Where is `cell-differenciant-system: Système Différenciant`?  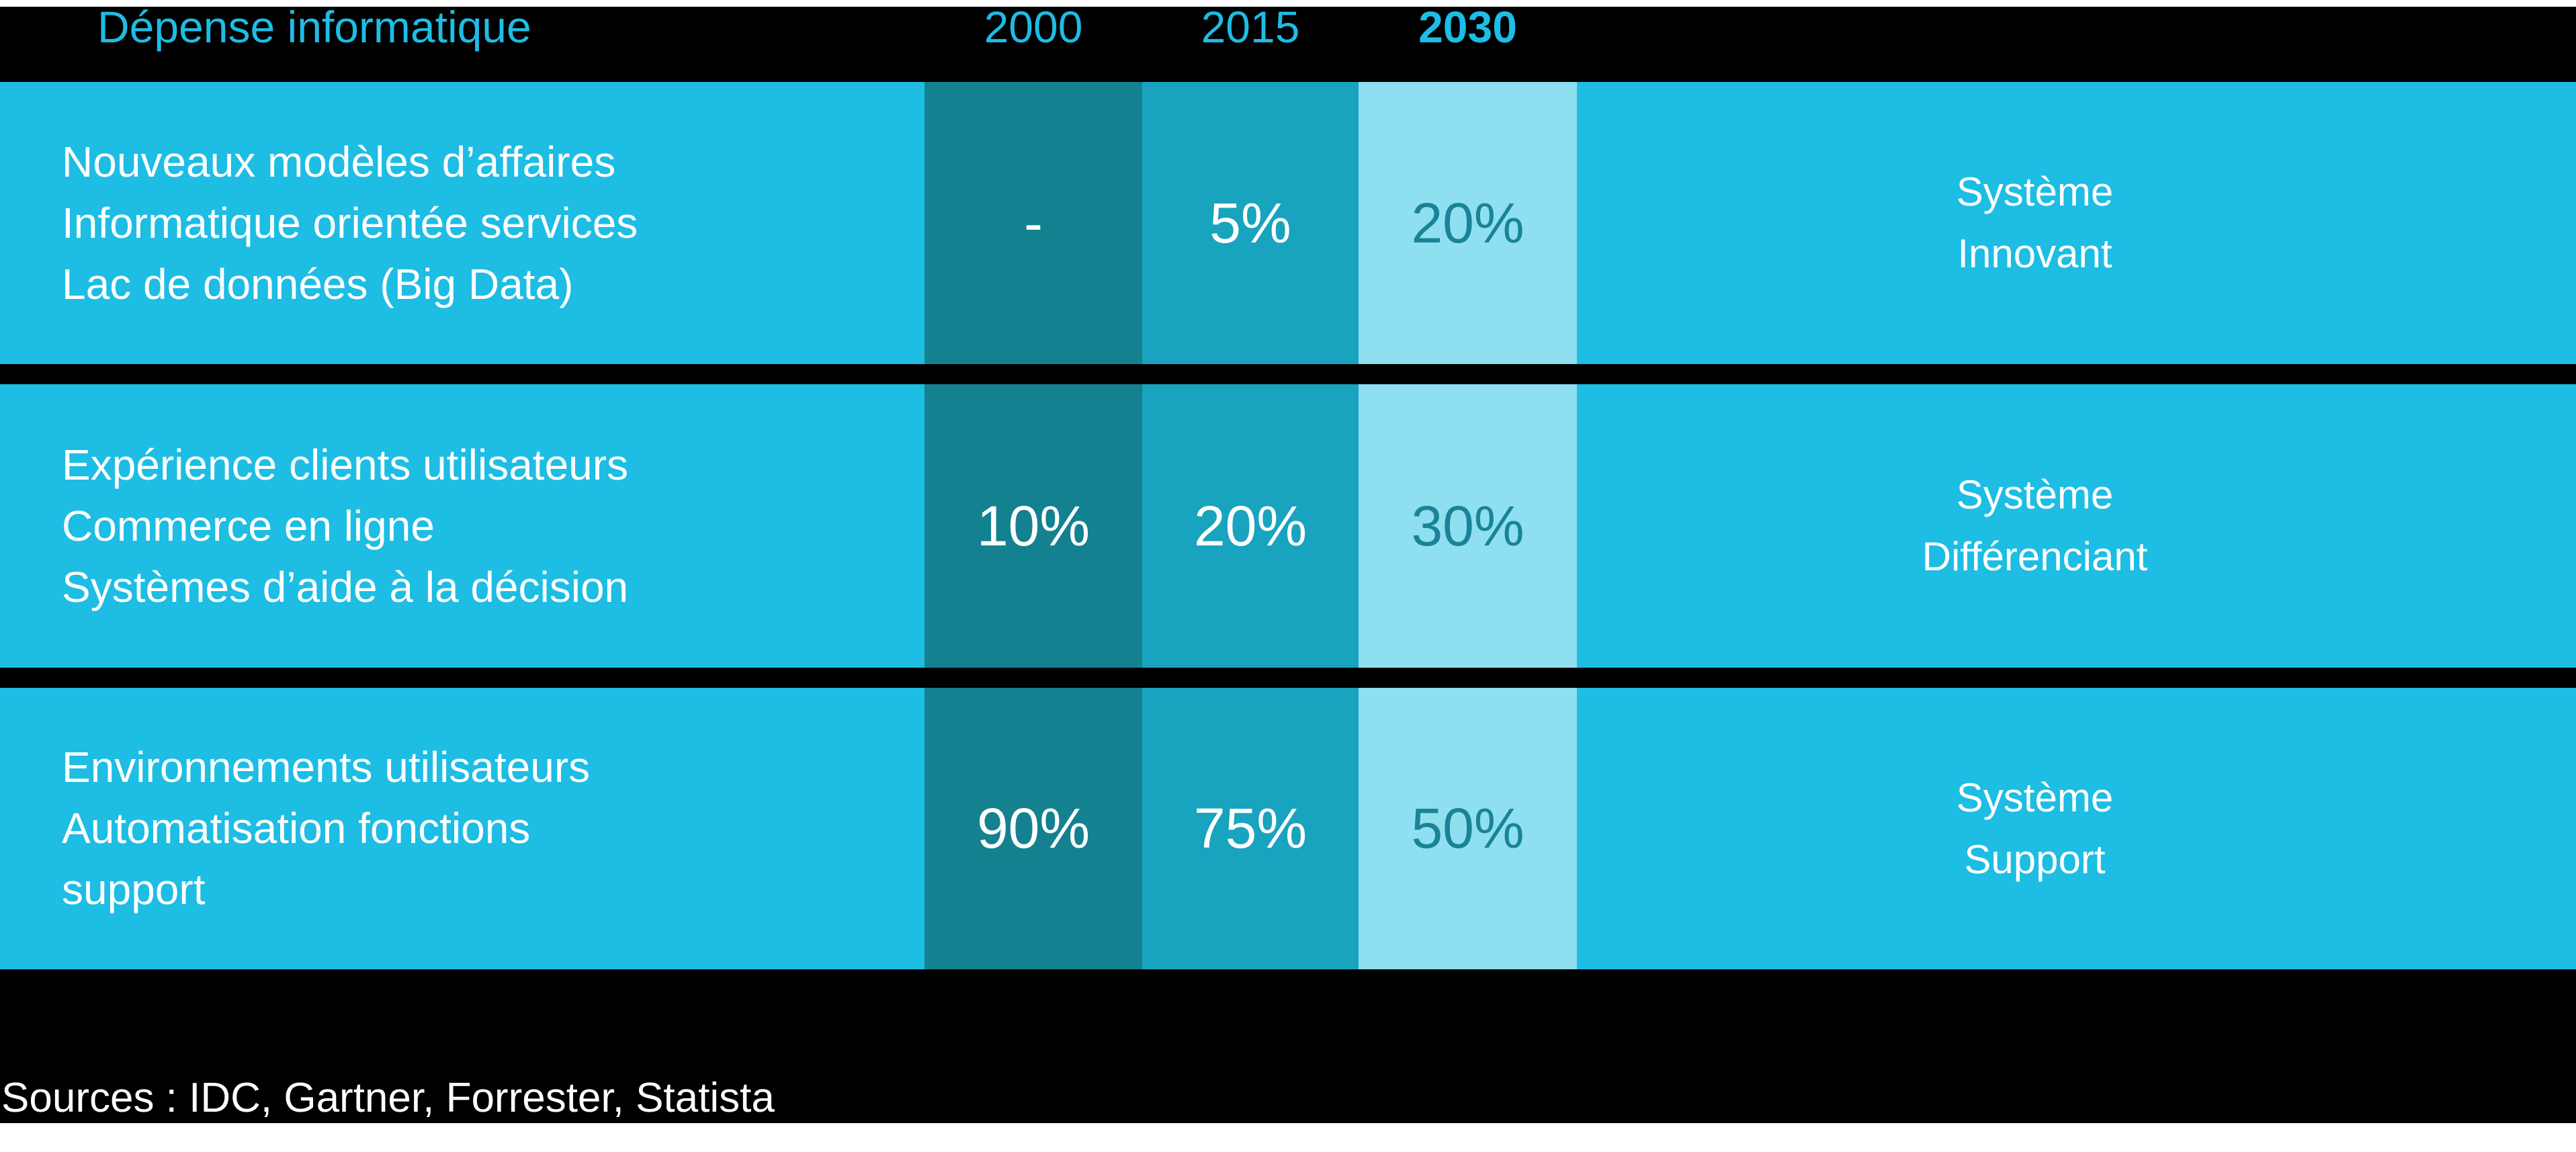
cell-differenciant-system: Système Différenciant is located at coordinates (2076, 526).